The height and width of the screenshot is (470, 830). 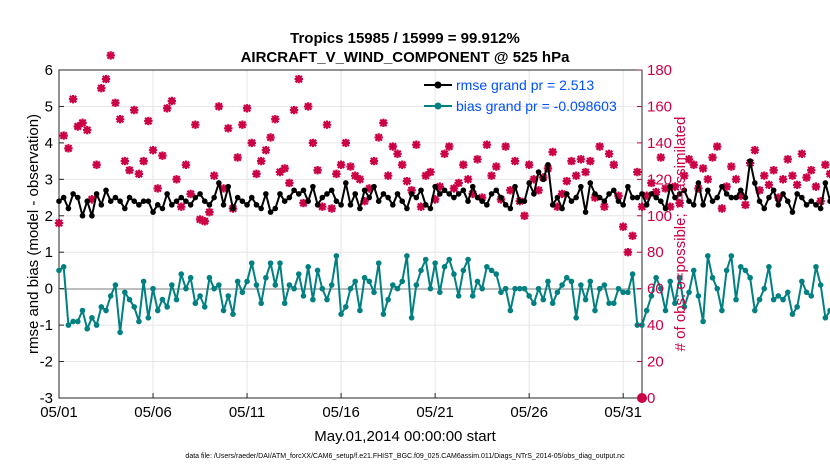 What do you see at coordinates (659, 143) in the screenshot?
I see `y-right-tick-label: 140` at bounding box center [659, 143].